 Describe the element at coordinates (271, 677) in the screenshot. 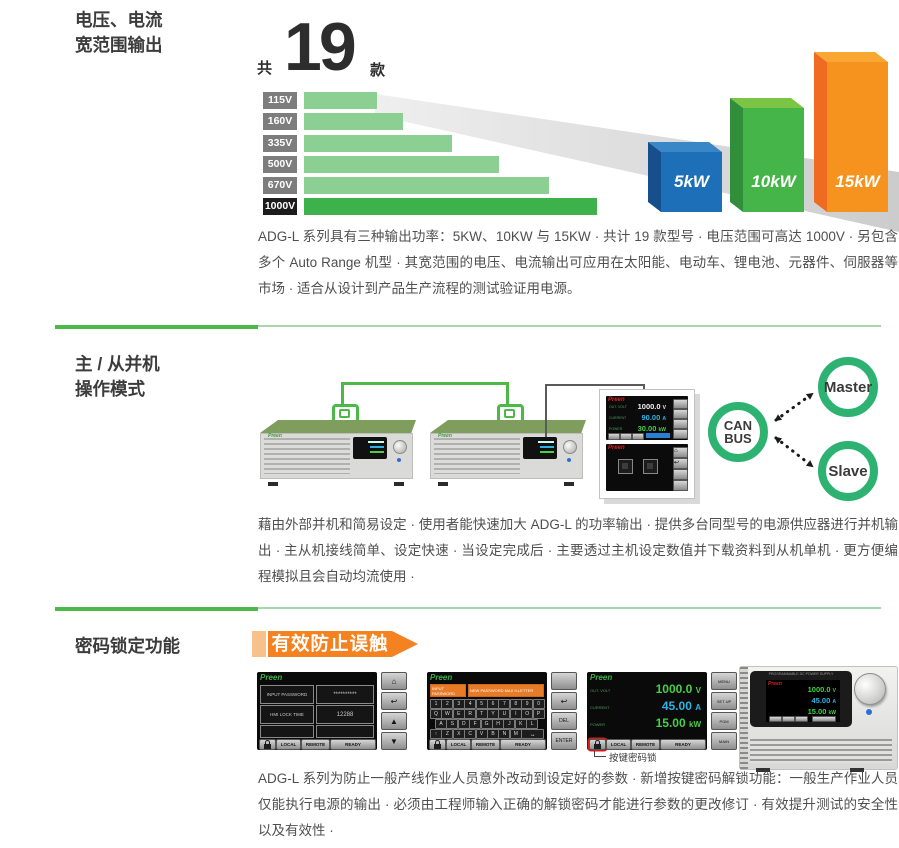

I see `brand-logo: Preen` at that location.